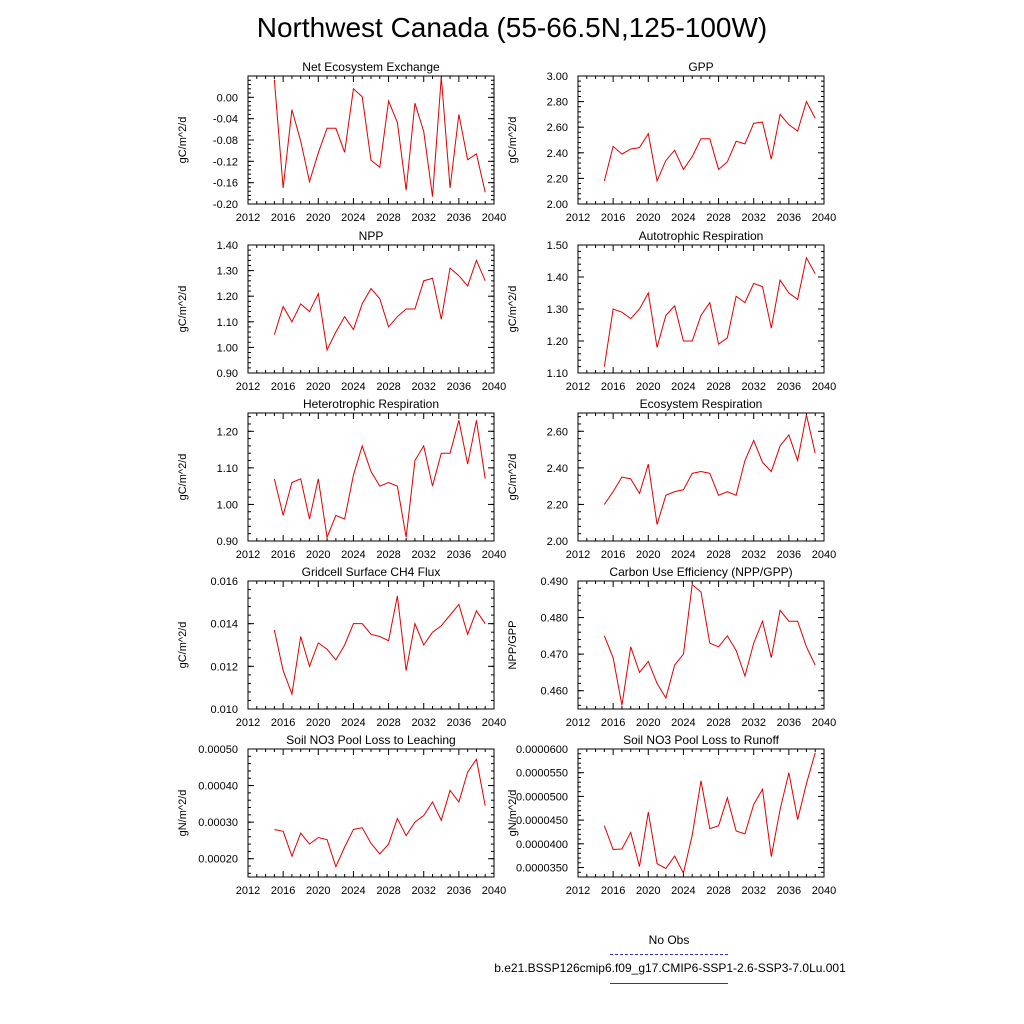  I want to click on y-tick-label: 1.50, so click(557, 246).